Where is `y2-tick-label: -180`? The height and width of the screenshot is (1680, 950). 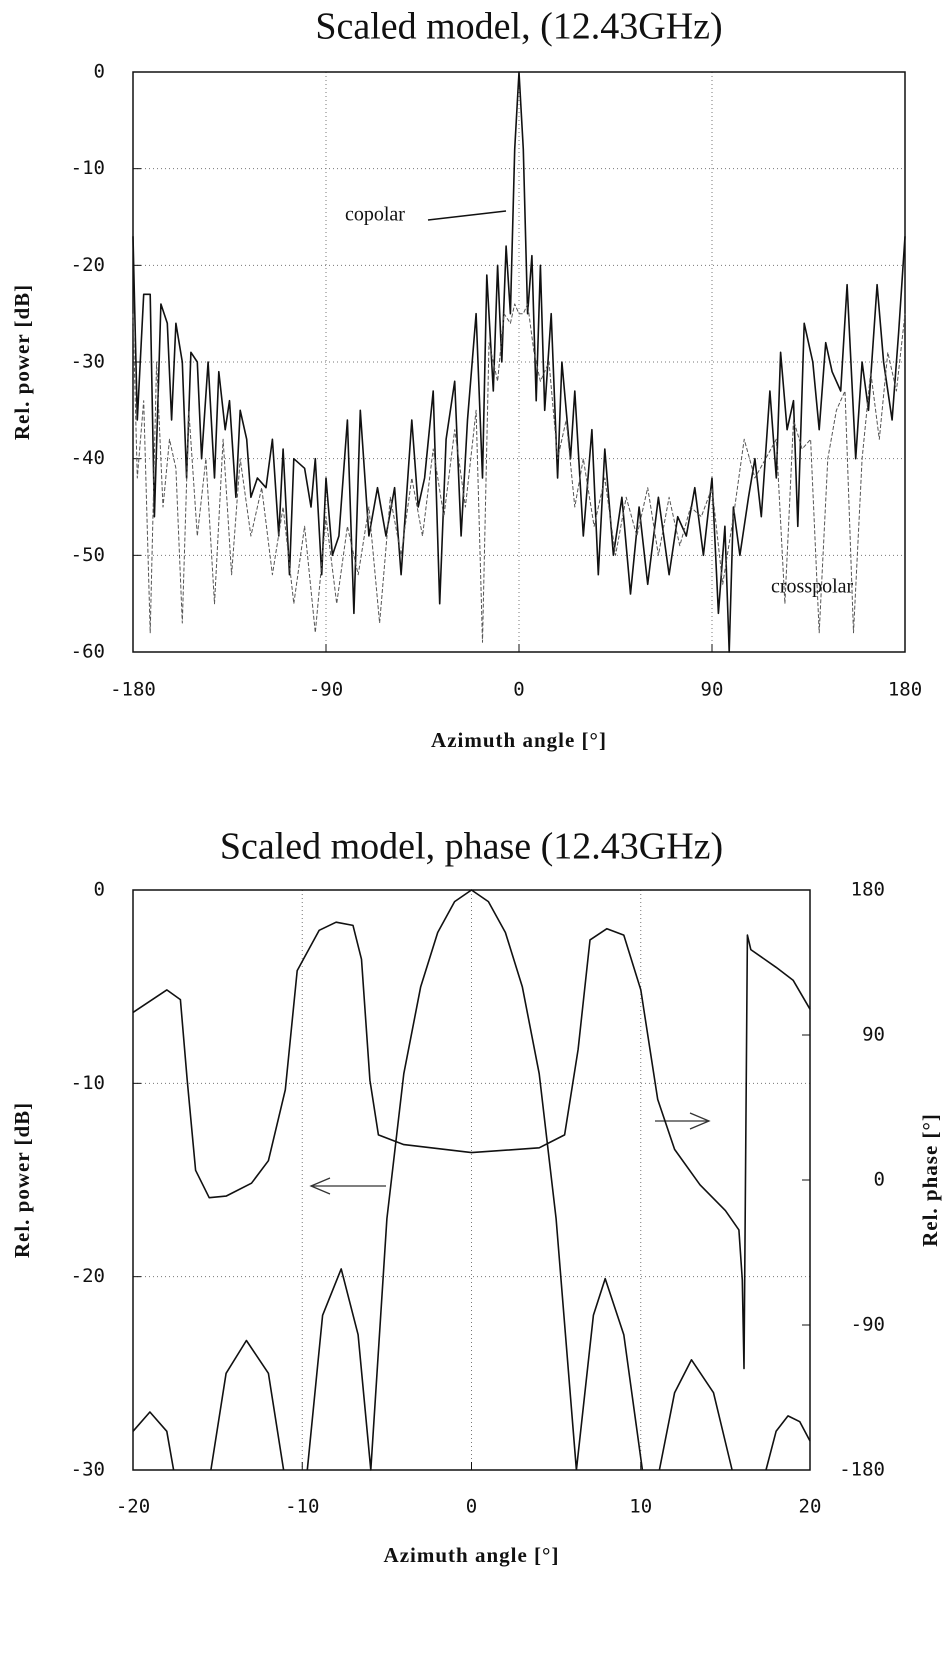 y2-tick-label: -180 is located at coordinates (862, 1470).